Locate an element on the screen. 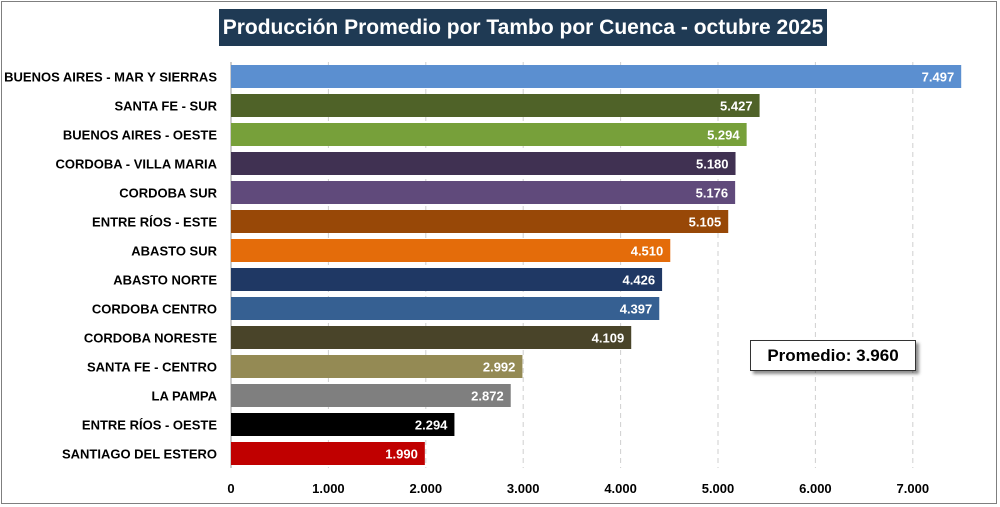  category-label: BUENOS AIRES - OESTE is located at coordinates (140, 135).